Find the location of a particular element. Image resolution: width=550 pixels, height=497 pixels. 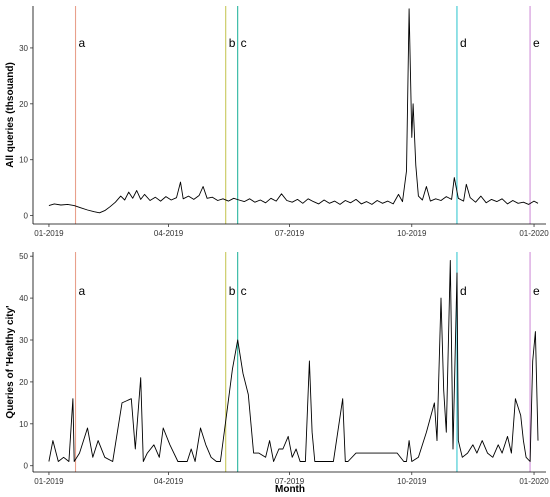

top-event-label-c: c is located at coordinates (244, 43).